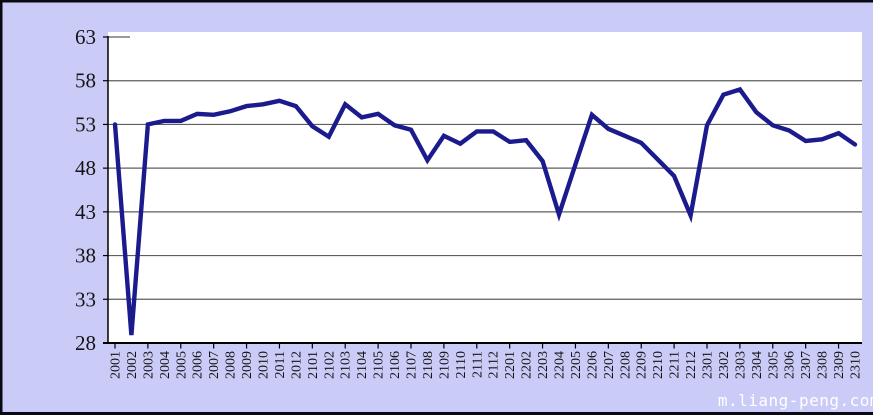 Image resolution: width=873 pixels, height=415 pixels. Describe the element at coordinates (806, 365) in the screenshot. I see `x-tick-label-2307: 2307` at that location.